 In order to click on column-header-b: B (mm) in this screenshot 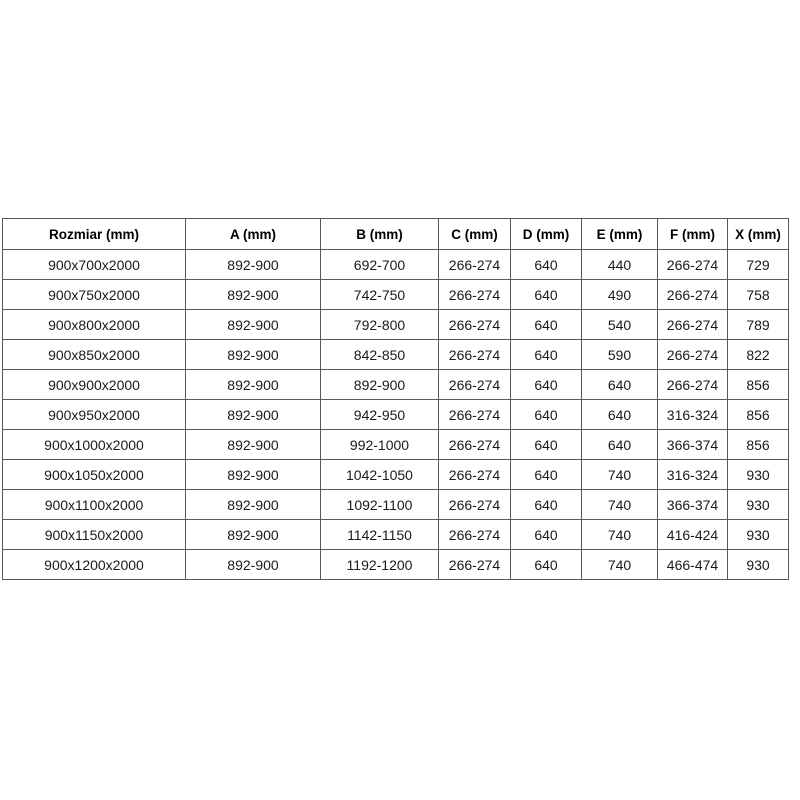, I will do `click(379, 234)`.